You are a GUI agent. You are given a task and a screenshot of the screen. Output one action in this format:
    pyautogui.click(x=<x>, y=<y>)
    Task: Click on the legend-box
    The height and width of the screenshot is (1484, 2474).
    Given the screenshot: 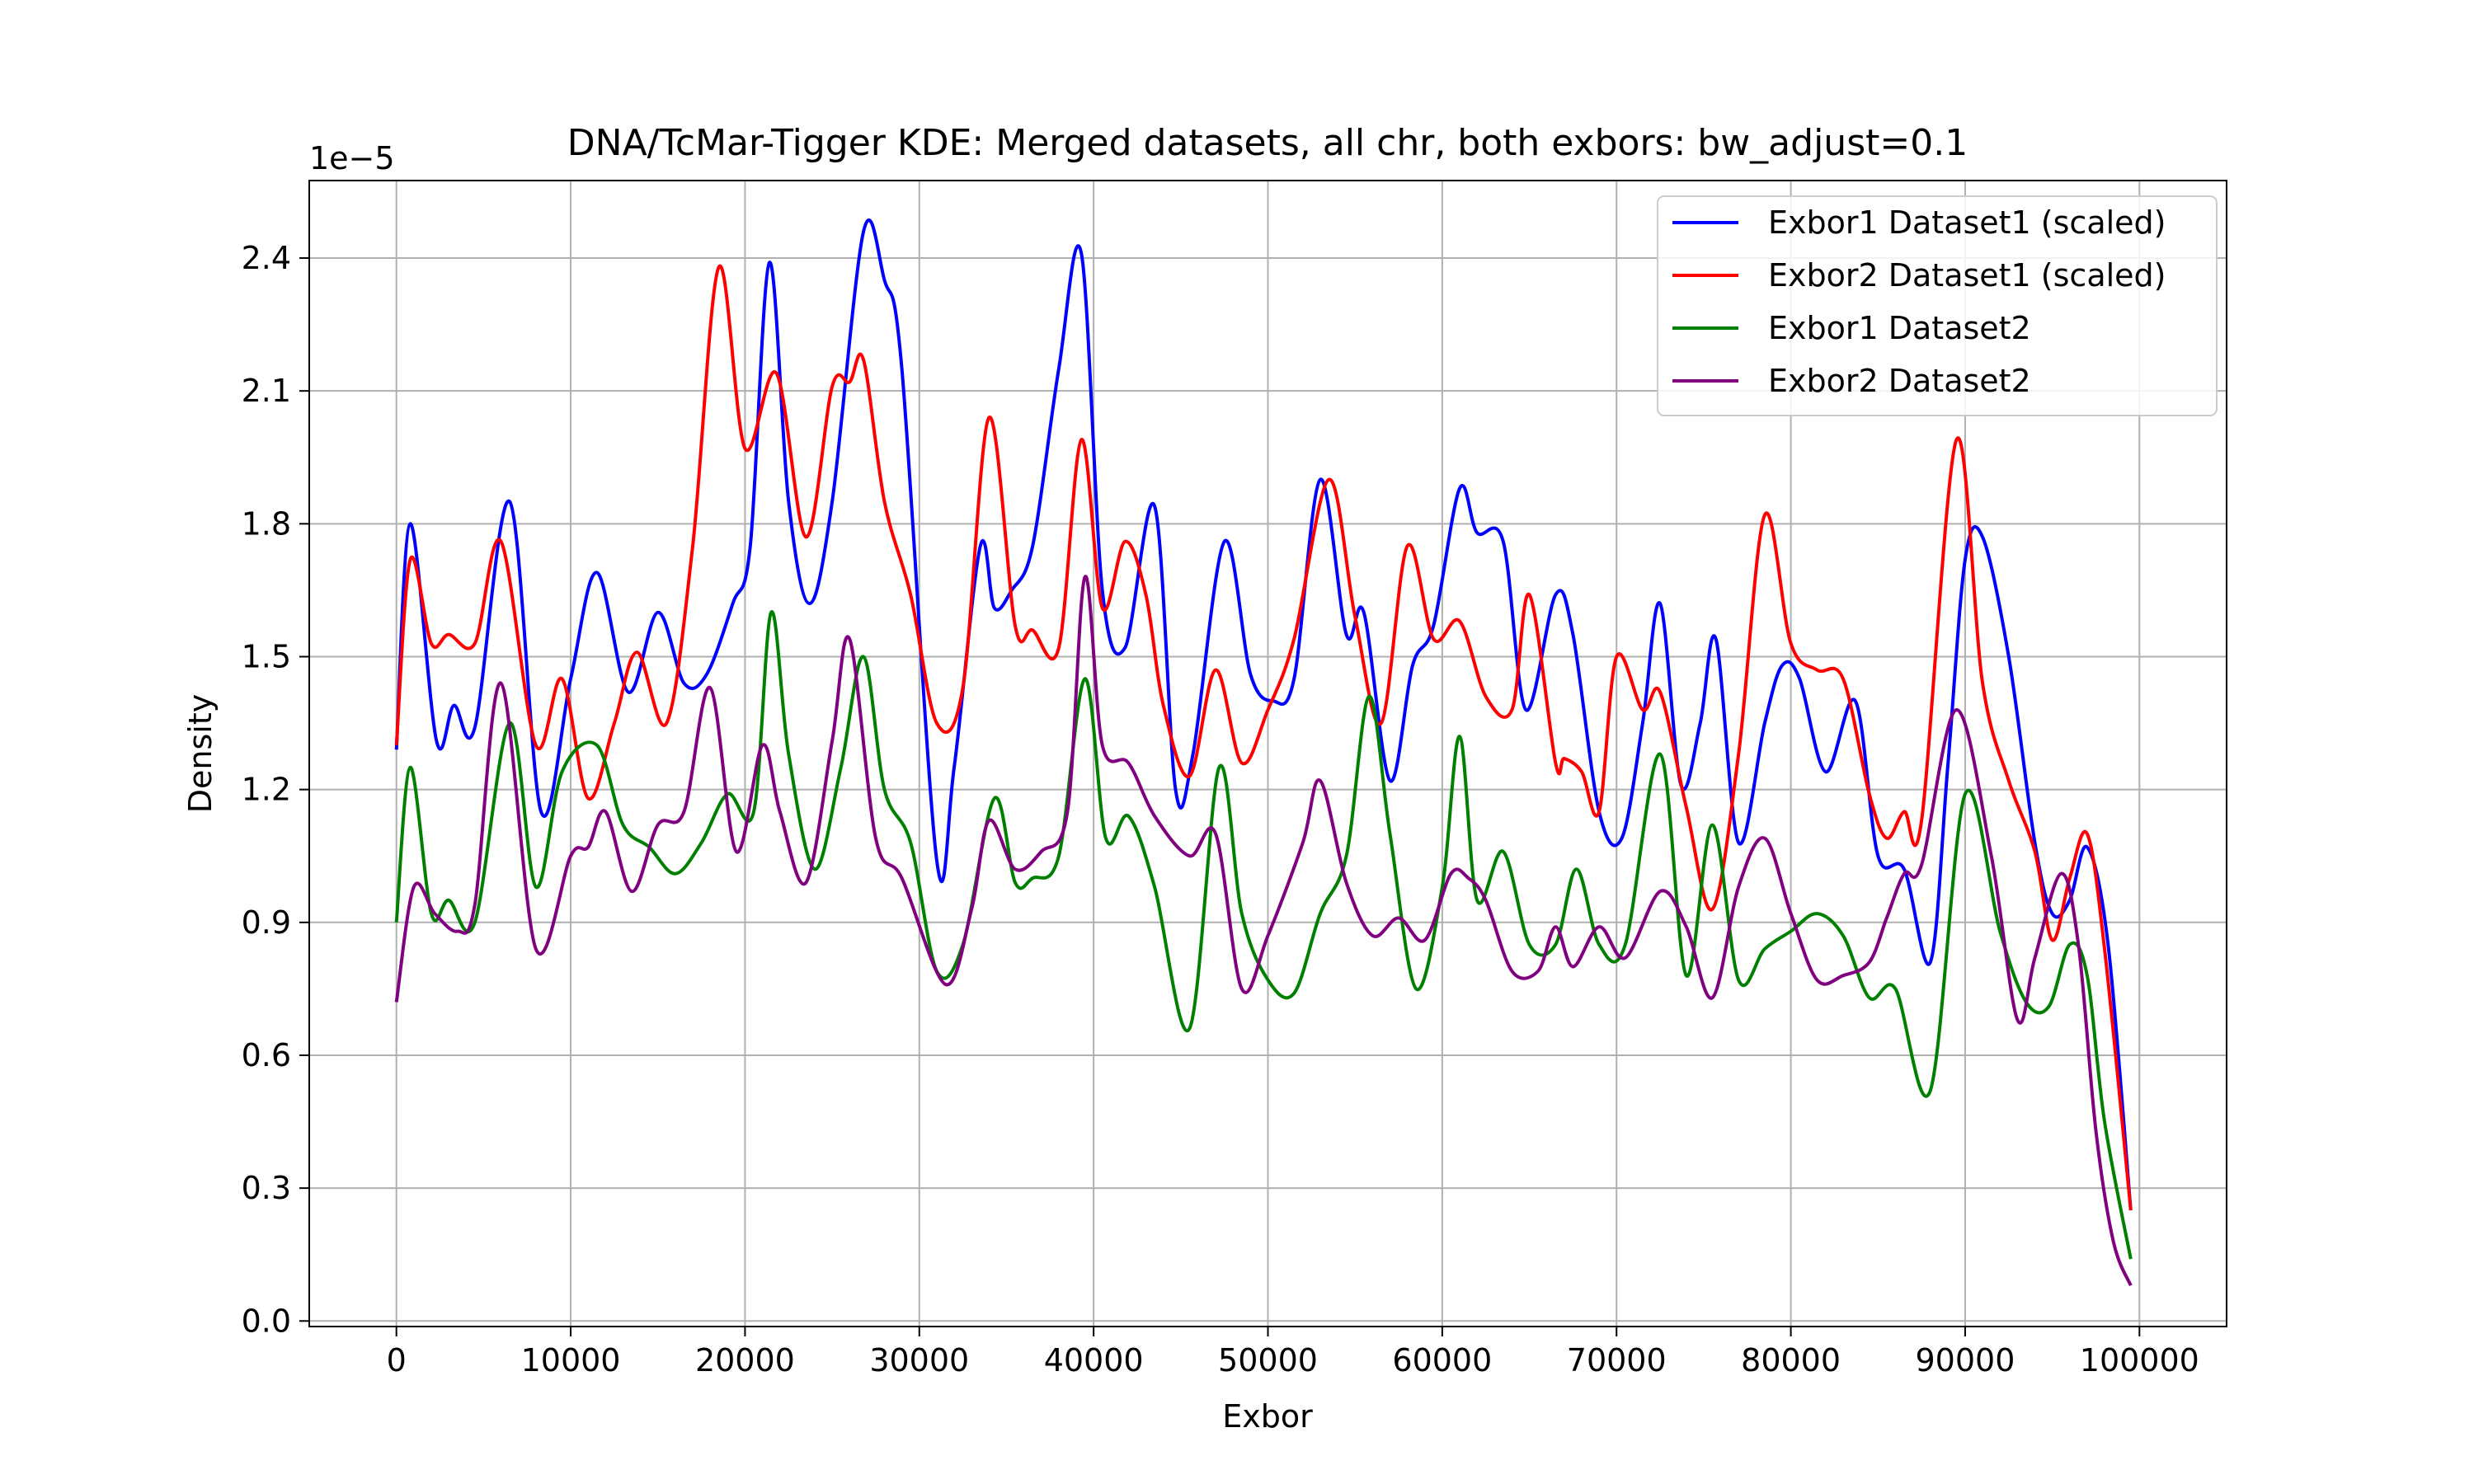 What is the action you would take?
    pyautogui.click(x=1937, y=305)
    